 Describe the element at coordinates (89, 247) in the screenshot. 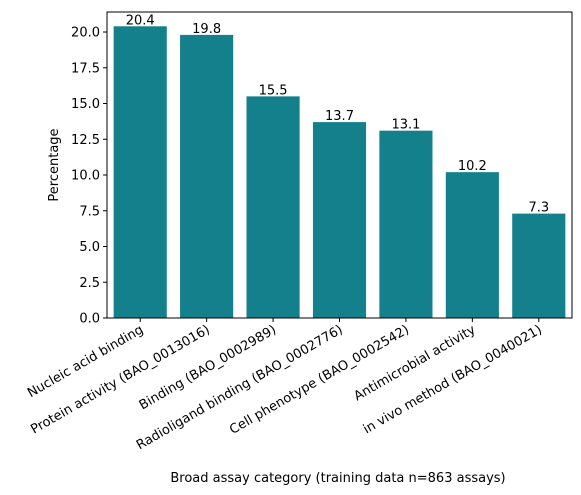

I see `y-tick-label: 5.0` at that location.